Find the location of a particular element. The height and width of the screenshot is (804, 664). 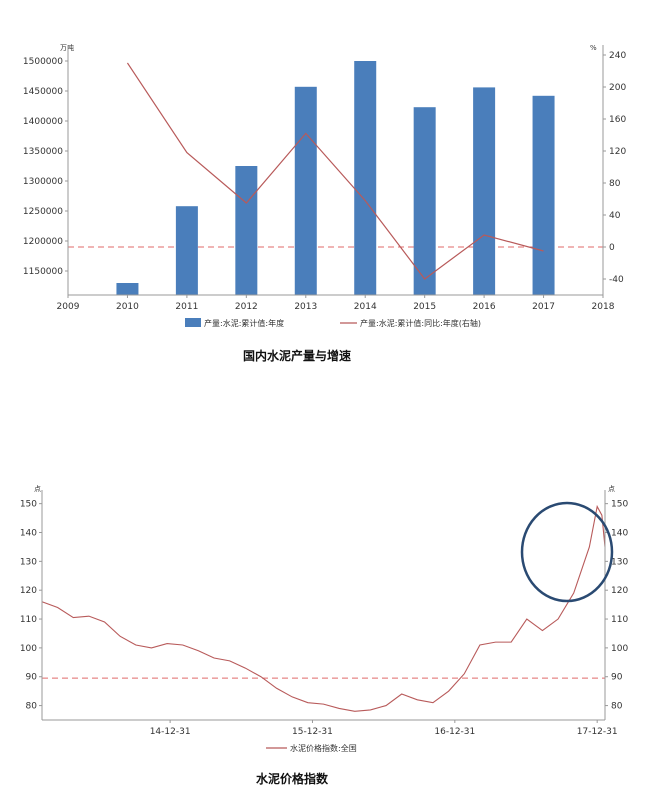

highlight-circle is located at coordinates (567, 552).